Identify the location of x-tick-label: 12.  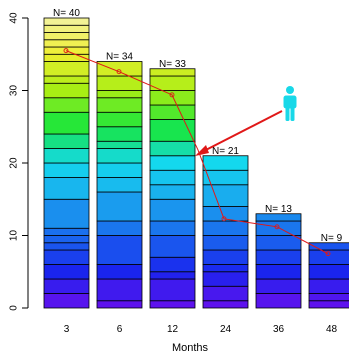
(173, 329).